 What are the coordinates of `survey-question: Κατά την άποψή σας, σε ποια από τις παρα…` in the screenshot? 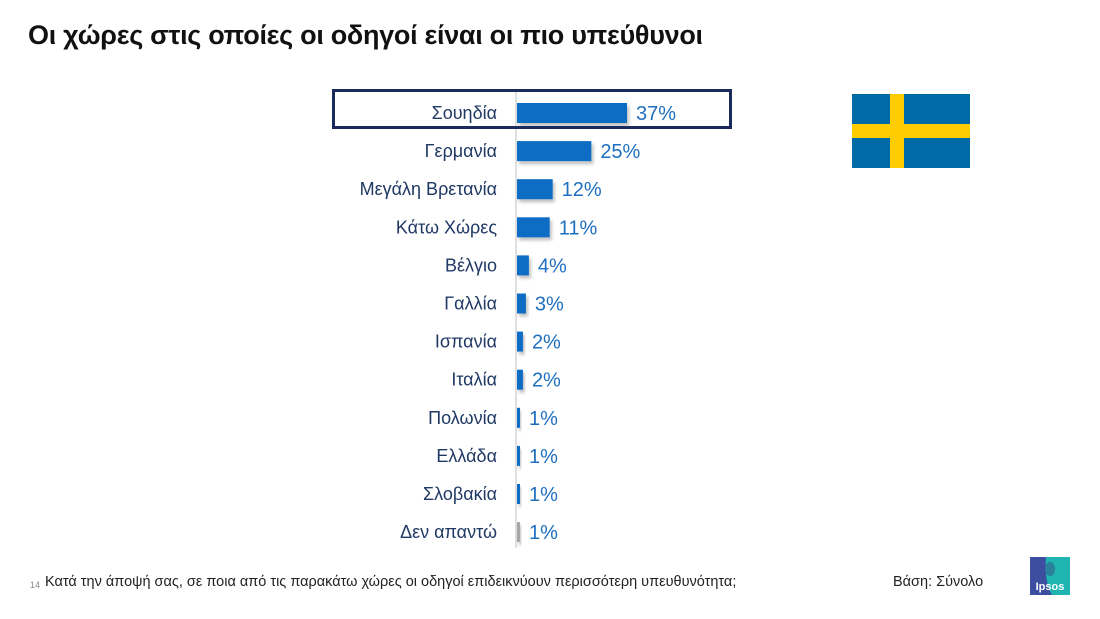 It's located at (391, 582).